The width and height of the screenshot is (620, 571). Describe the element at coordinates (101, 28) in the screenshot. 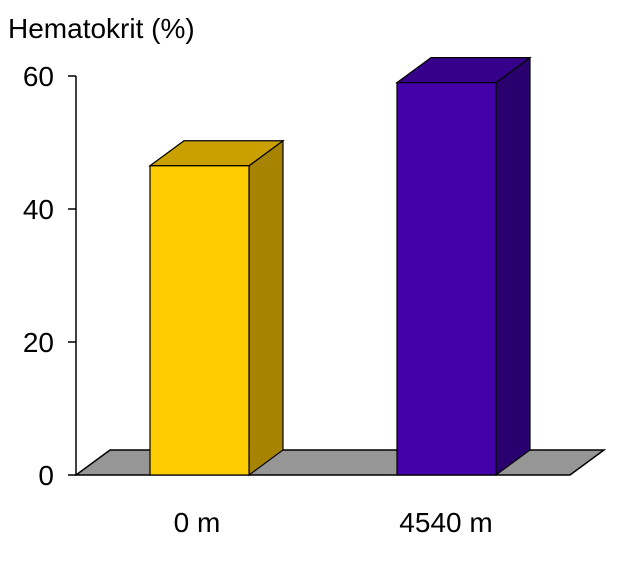

I see `chart-title: Hematokrit (%)` at that location.